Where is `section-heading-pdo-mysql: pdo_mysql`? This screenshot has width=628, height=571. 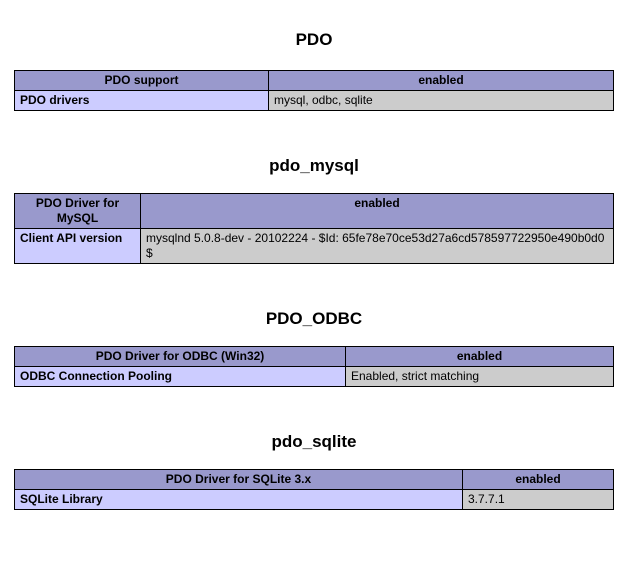 section-heading-pdo-mysql: pdo_mysql is located at coordinates (314, 165).